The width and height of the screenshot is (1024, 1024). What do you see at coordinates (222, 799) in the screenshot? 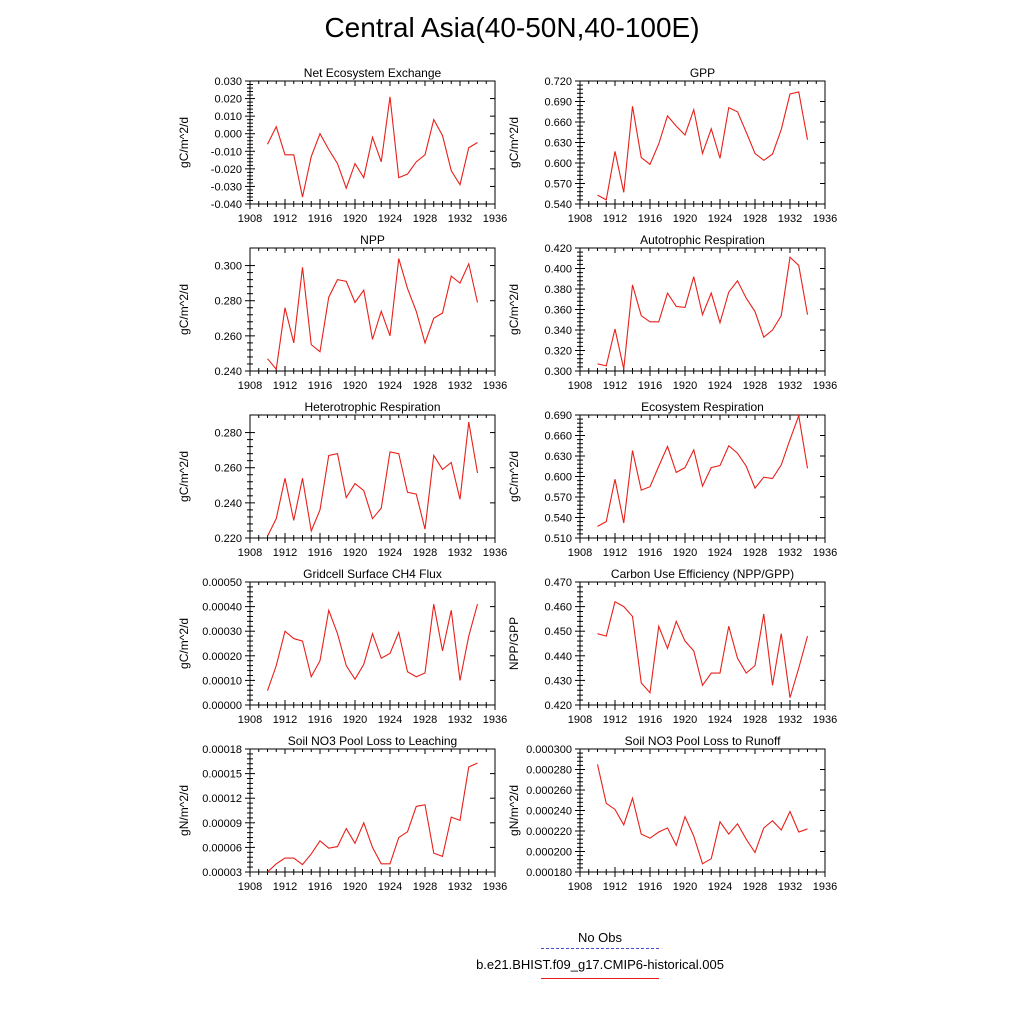
I see `y-tick-label: 0.00012` at bounding box center [222, 799].